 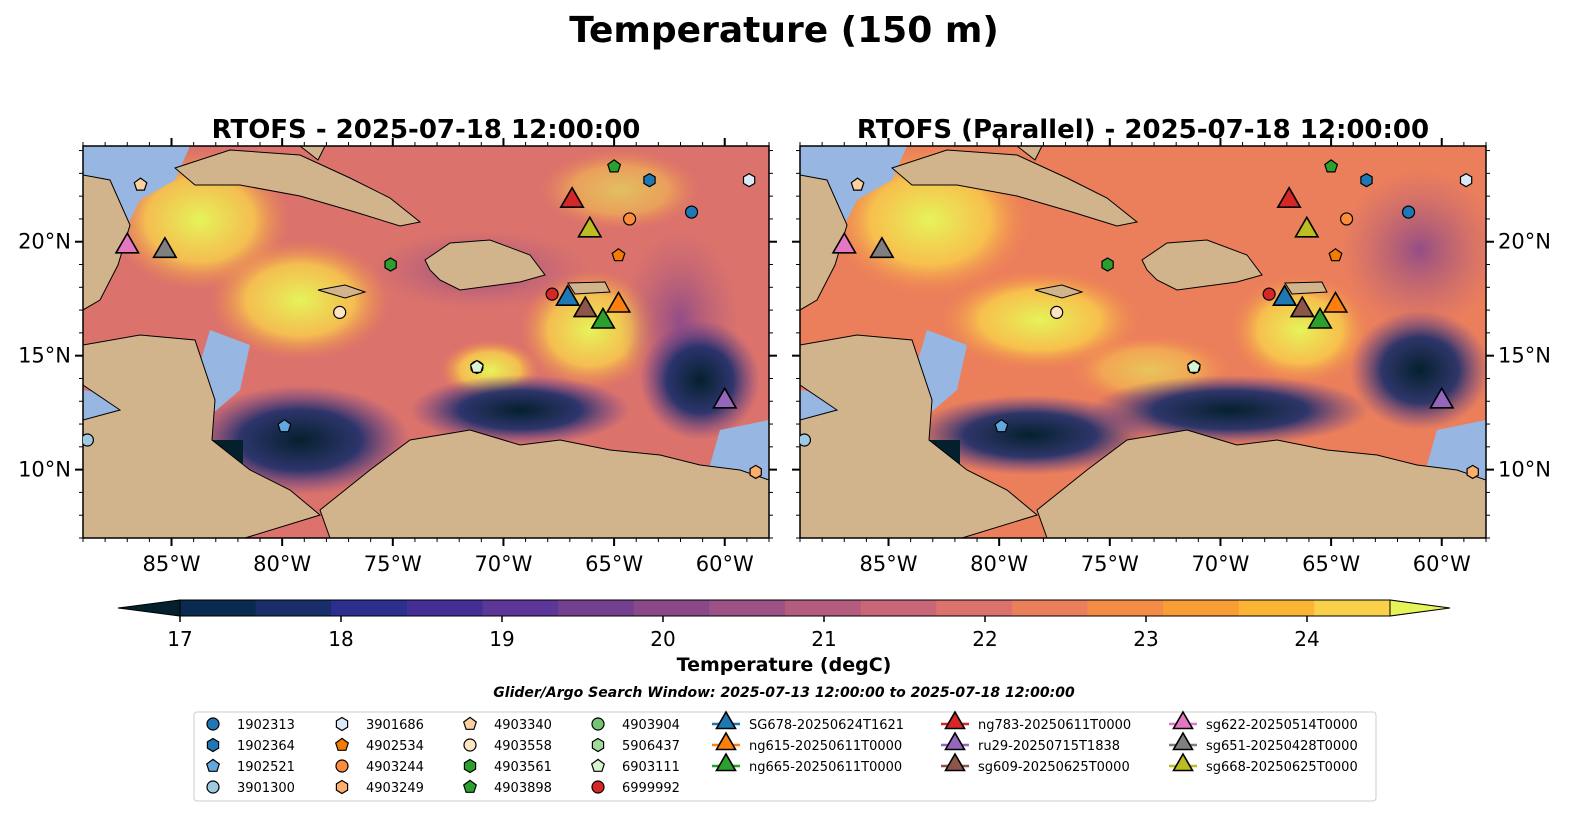 What do you see at coordinates (523, 725) in the screenshot?
I see `legend-label: 4903340` at bounding box center [523, 725].